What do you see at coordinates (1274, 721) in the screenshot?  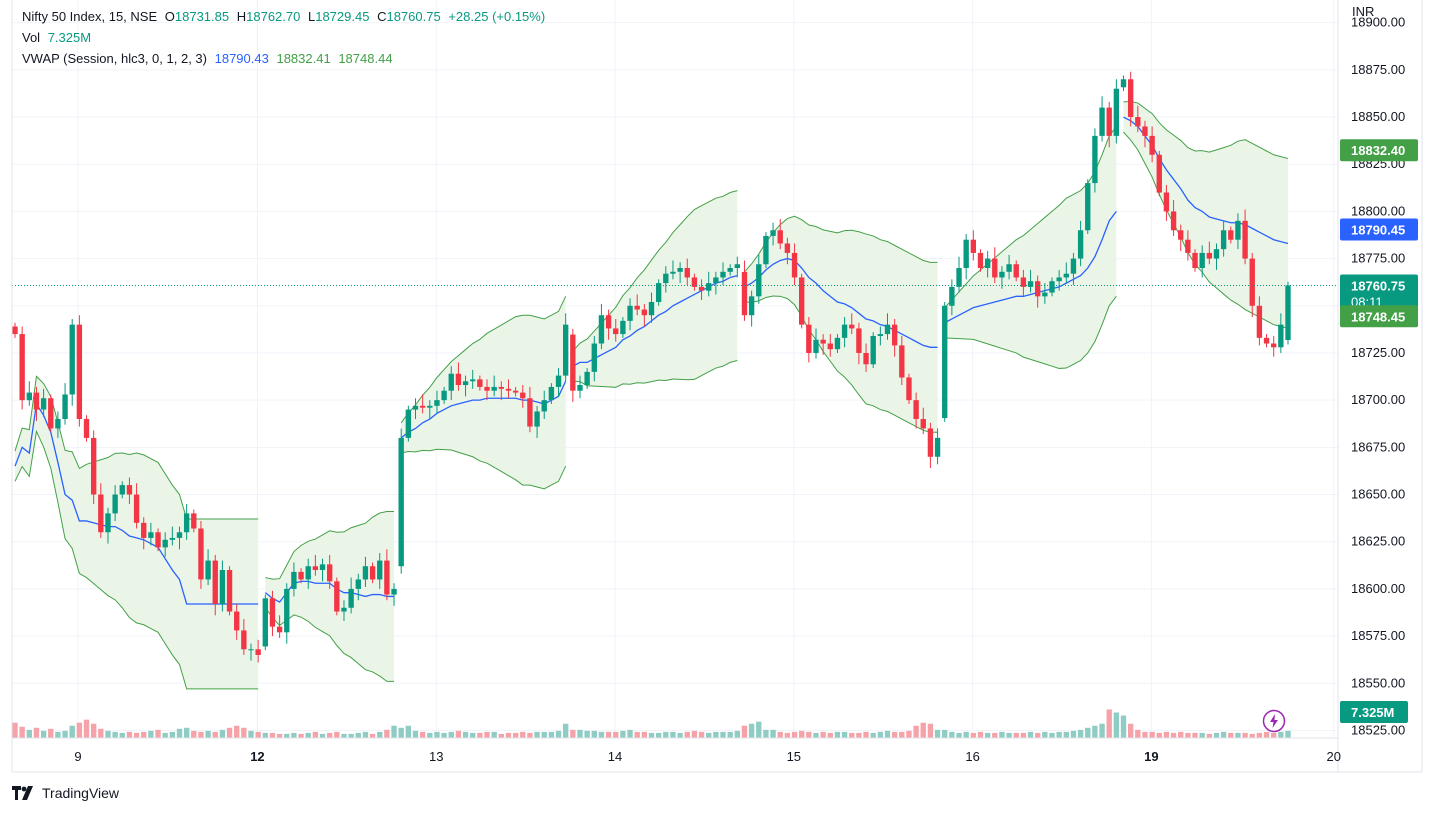 I see `lightning-icon` at bounding box center [1274, 721].